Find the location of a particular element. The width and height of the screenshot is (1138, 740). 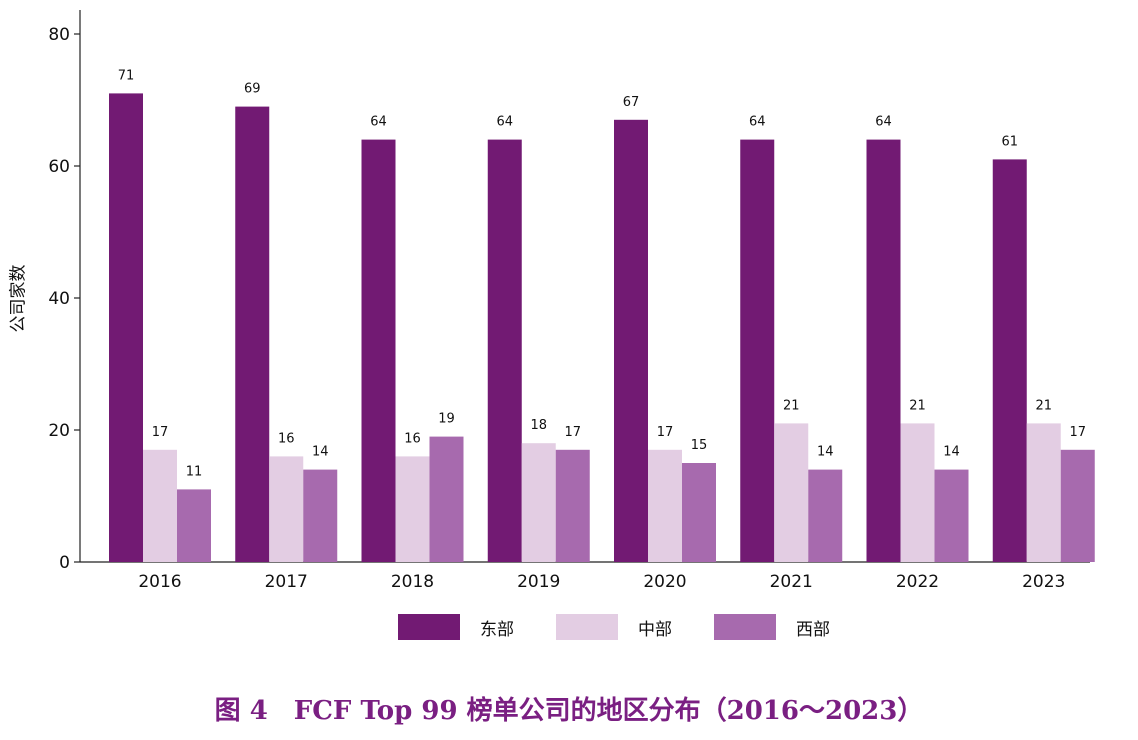

x-tick-label: 2023 is located at coordinates (1043, 582).